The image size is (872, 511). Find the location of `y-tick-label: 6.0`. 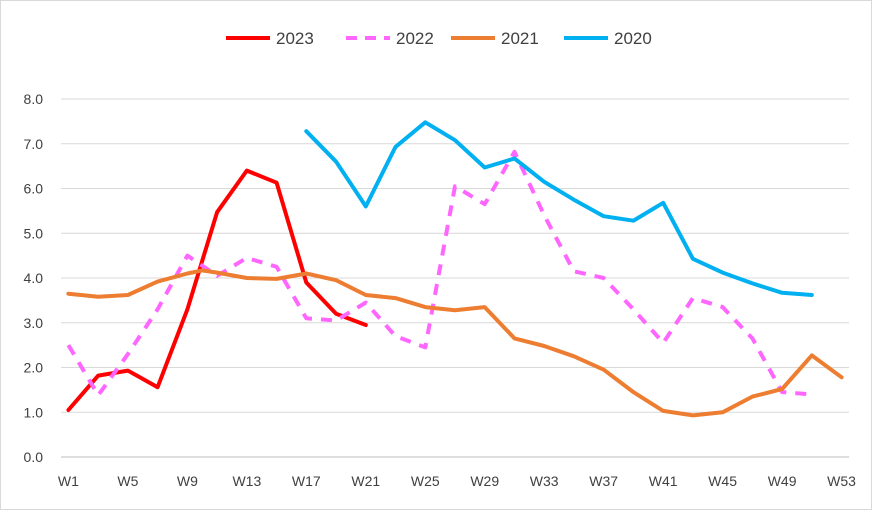

y-tick-label: 6.0 is located at coordinates (34, 189).